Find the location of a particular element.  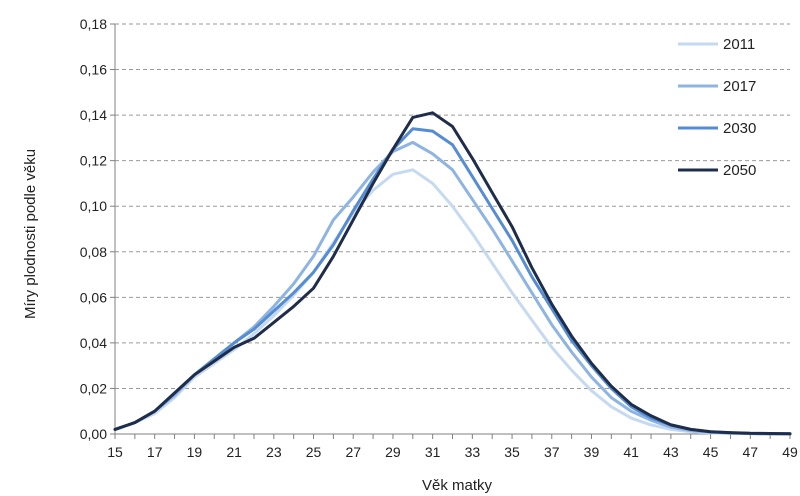

x-tick-label: 39 is located at coordinates (592, 452).